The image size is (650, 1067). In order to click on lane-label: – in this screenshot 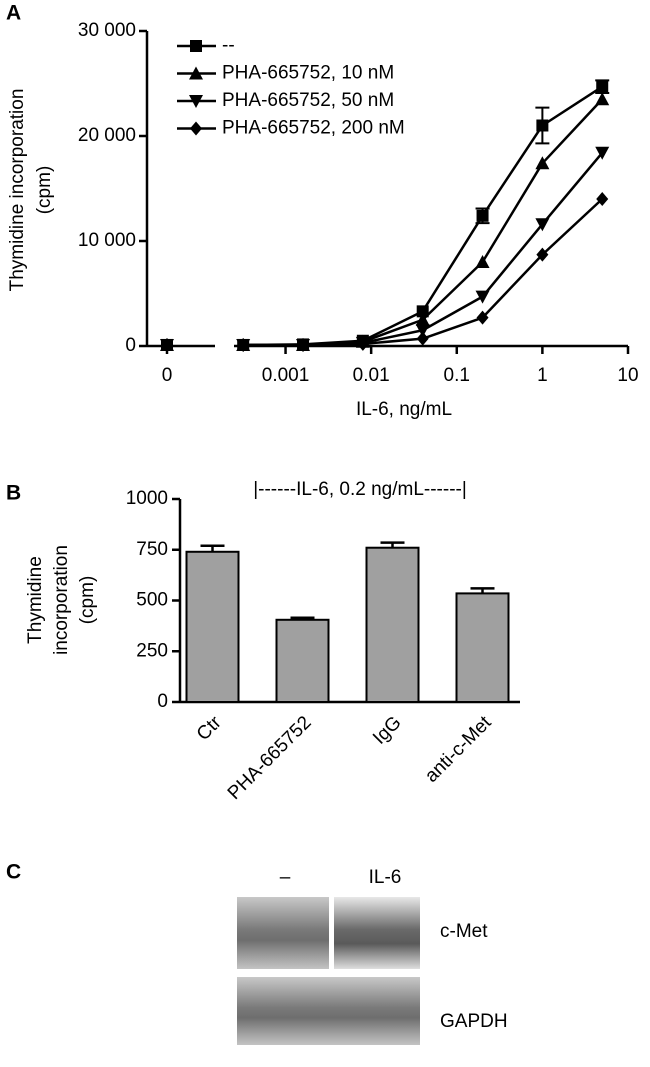, I will do `click(285, 877)`.